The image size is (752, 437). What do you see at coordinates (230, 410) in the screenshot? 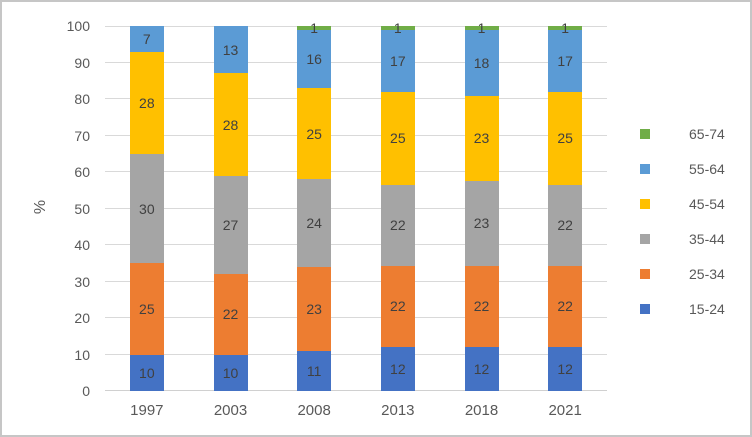
I see `x-tick-label-2003: 2003` at bounding box center [230, 410].